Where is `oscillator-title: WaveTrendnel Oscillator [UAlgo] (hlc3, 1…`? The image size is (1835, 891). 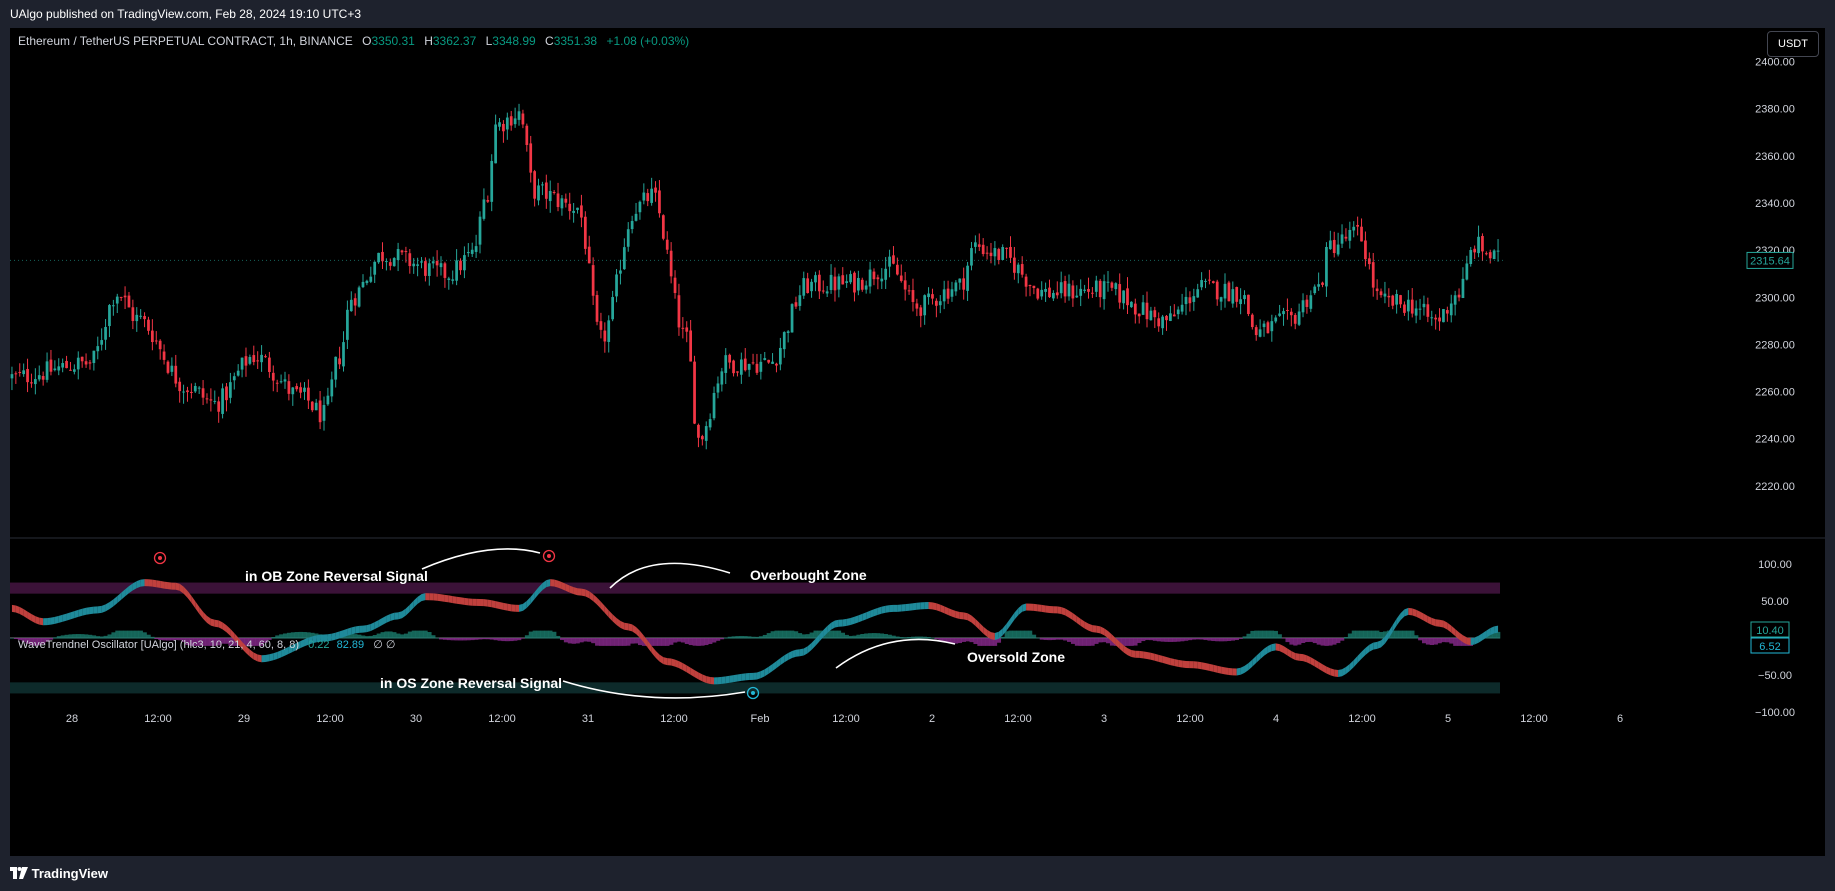 oscillator-title: WaveTrendnel Oscillator [UAlgo] (hlc3, 1… is located at coordinates (159, 645).